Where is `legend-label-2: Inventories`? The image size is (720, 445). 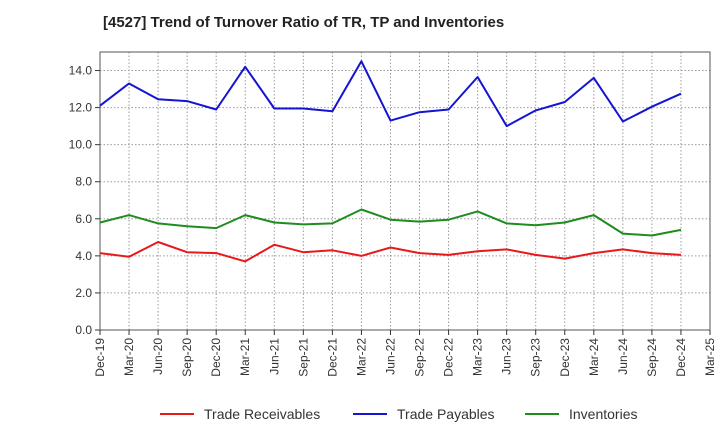 legend-label-2: Inventories is located at coordinates (603, 414).